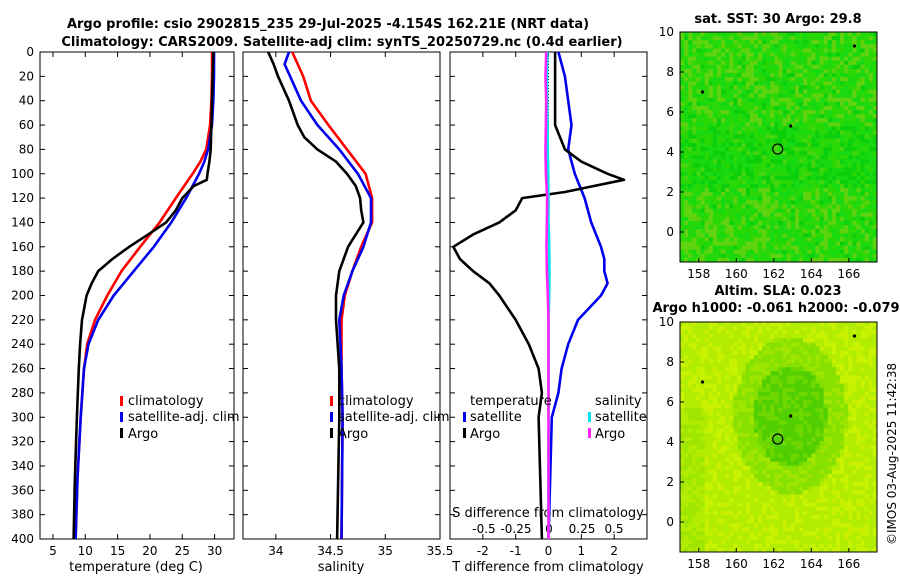 The image size is (900, 580). Describe the element at coordinates (144, 296) in the screenshot. I see `temperature-climatology-line` at that location.